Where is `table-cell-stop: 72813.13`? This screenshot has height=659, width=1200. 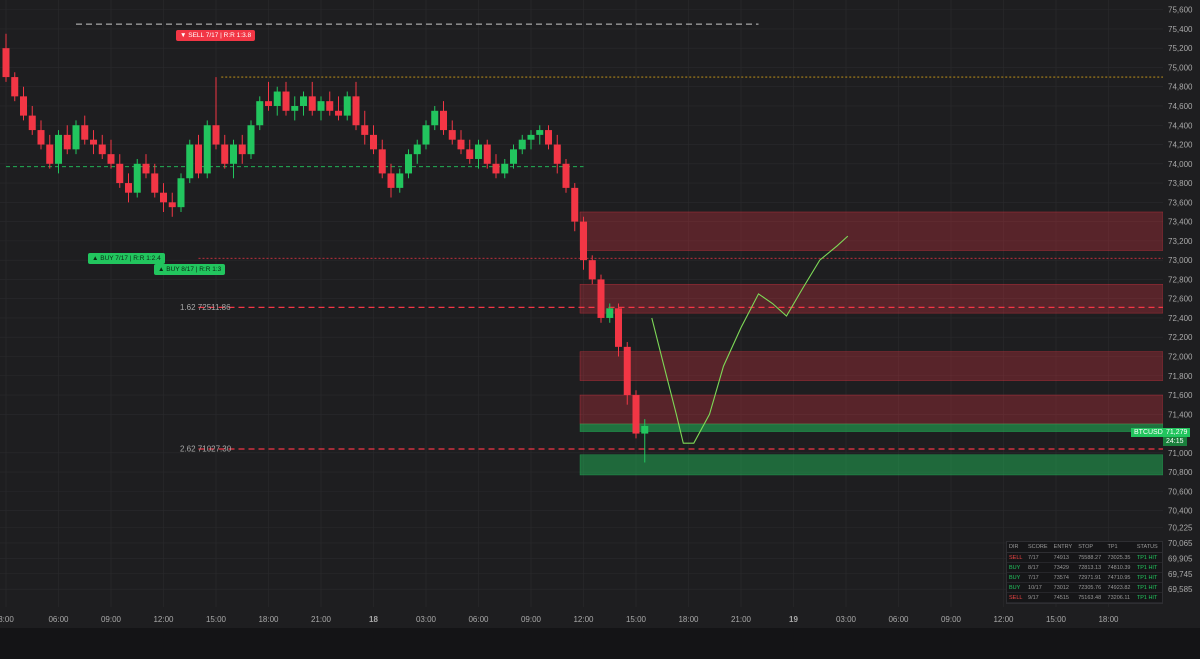 table-cell-stop: 72813.13 is located at coordinates (1091, 567).